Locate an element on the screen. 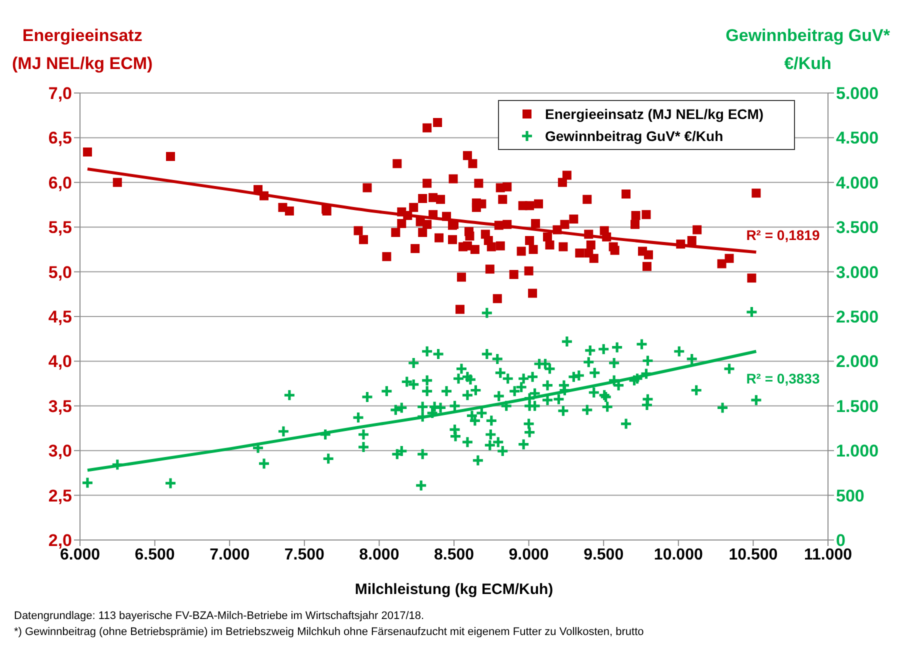  y-tick-label: 6,0 is located at coordinates (60, 182).